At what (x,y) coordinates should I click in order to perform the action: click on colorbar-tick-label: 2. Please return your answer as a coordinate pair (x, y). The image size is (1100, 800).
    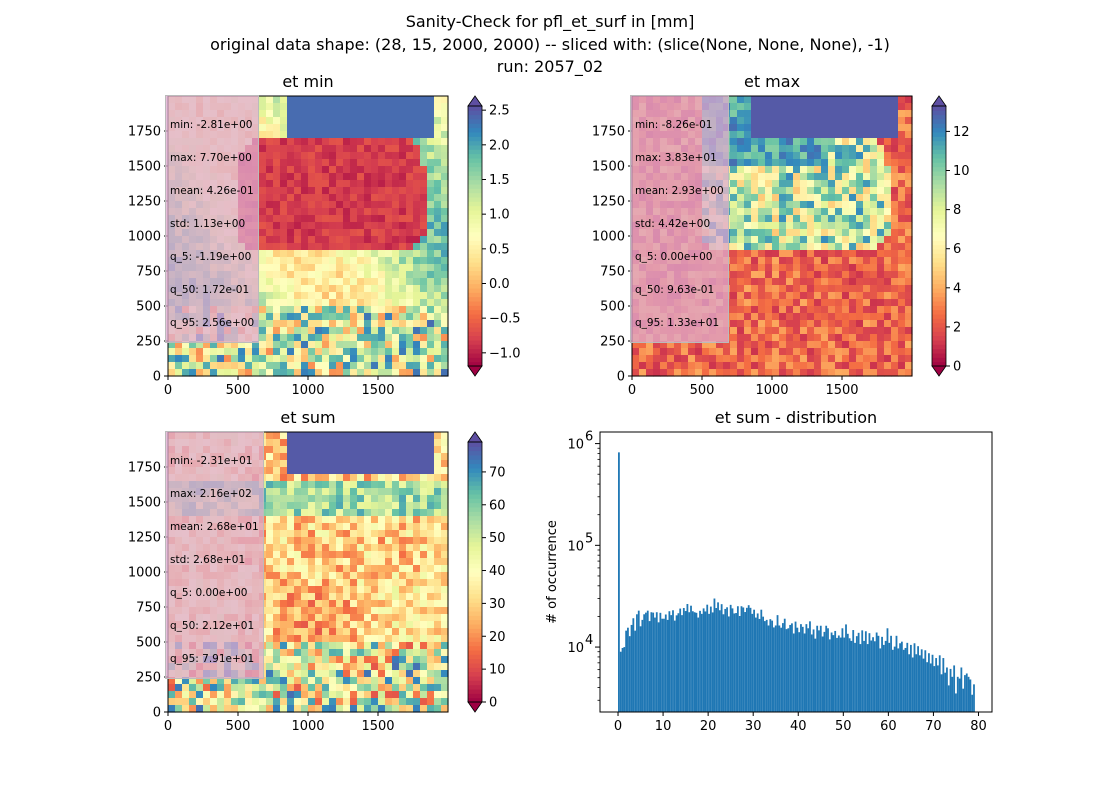
    Looking at the image, I should click on (957, 327).